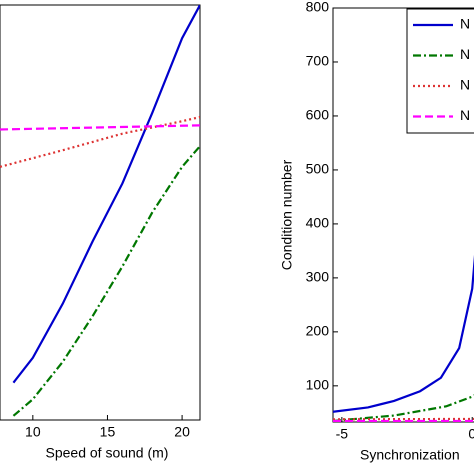 The height and width of the screenshot is (474, 474). Describe the element at coordinates (318, 277) in the screenshot. I see `y-tick-label: 300` at that location.